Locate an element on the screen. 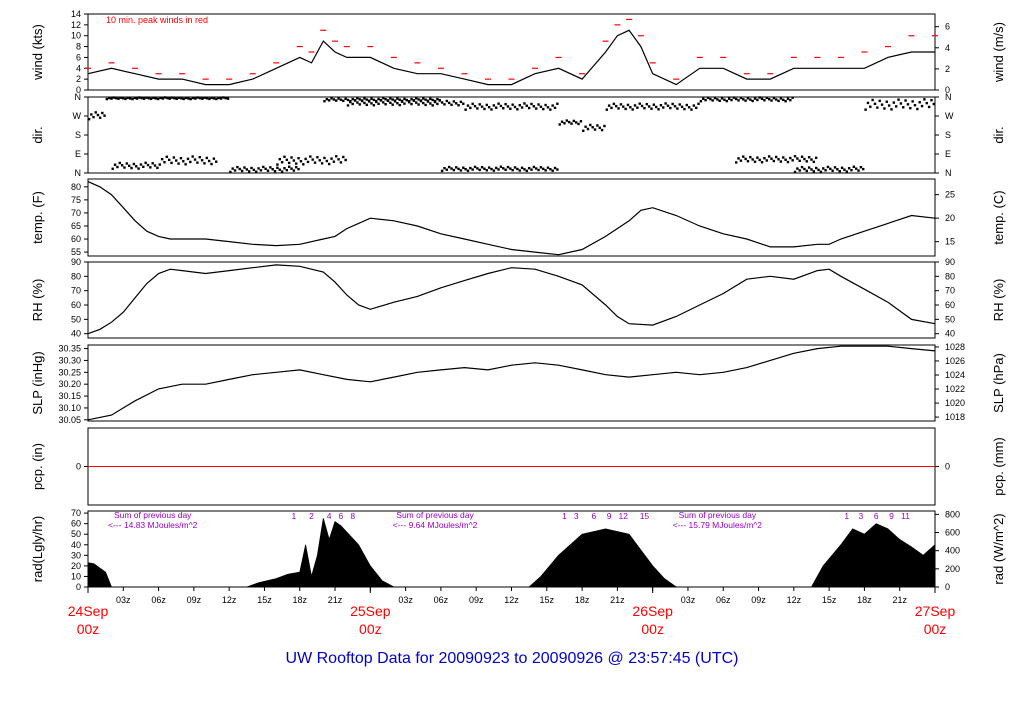  wind-tick-label-right: 0 is located at coordinates (947, 90).